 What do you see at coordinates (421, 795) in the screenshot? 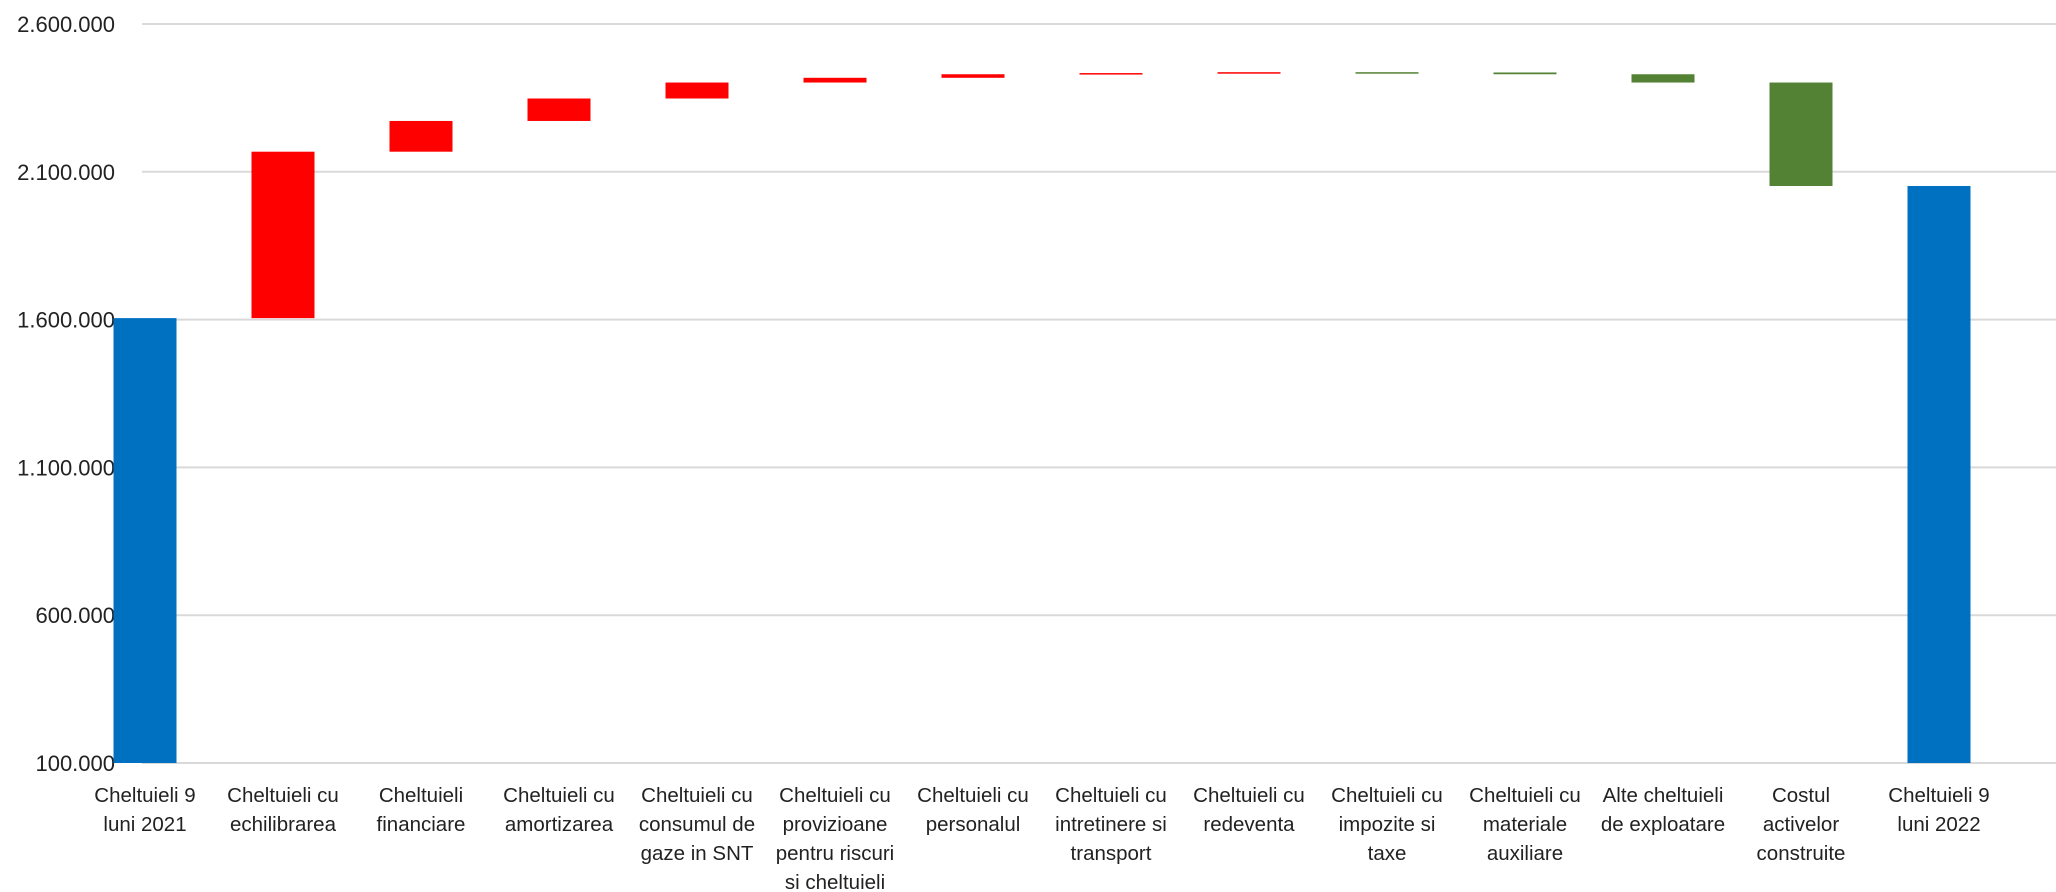
I see `x-category-label: Cheltuieli` at bounding box center [421, 795].